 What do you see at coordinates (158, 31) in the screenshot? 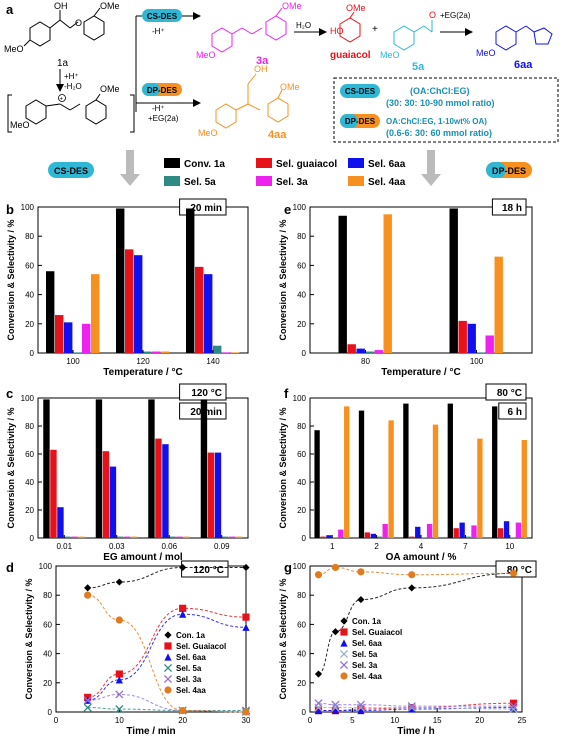
I see `route-cs-step: -H⁺` at bounding box center [158, 31].